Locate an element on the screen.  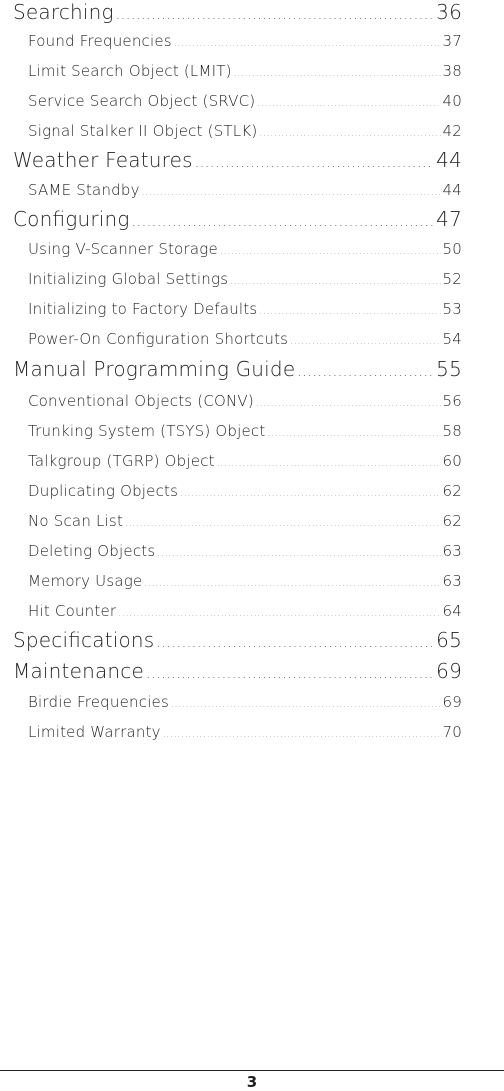
toc-entry-title: Trunking System (TSYS) Object is located at coordinates (147, 431).